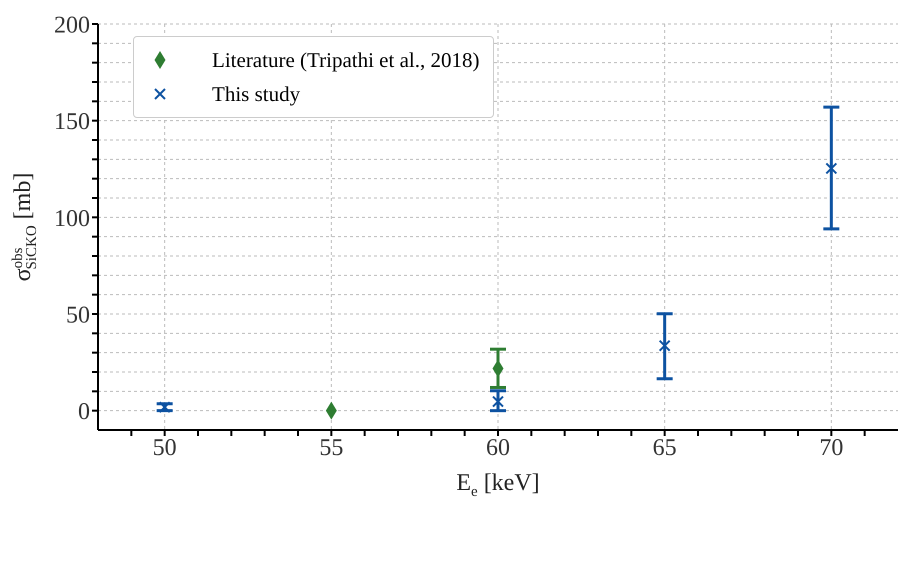  I want to click on y-tick-label: 200, so click(72, 25).